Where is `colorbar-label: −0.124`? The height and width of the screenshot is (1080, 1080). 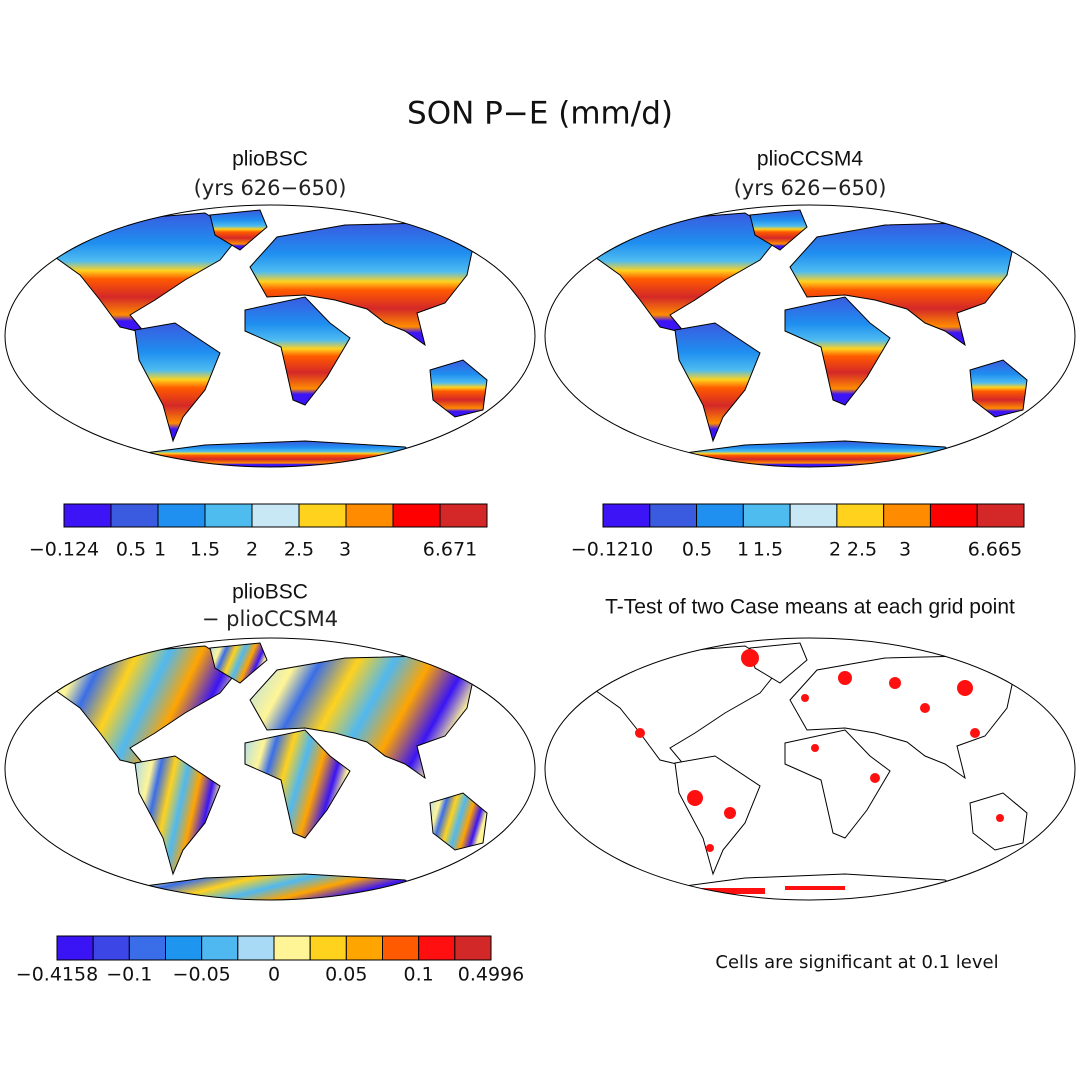
colorbar-label: −0.124 is located at coordinates (64, 550).